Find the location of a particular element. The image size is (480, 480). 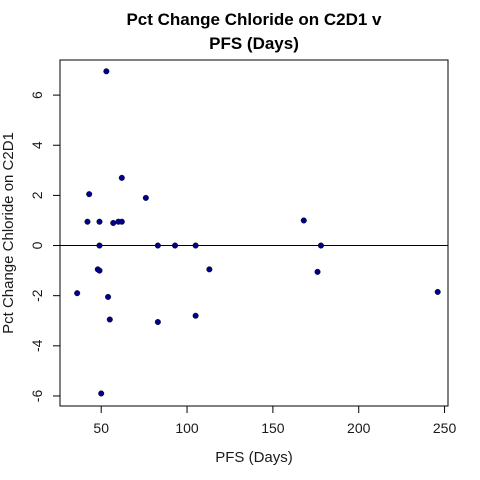

x-tick-label: 50 is located at coordinates (101, 428).